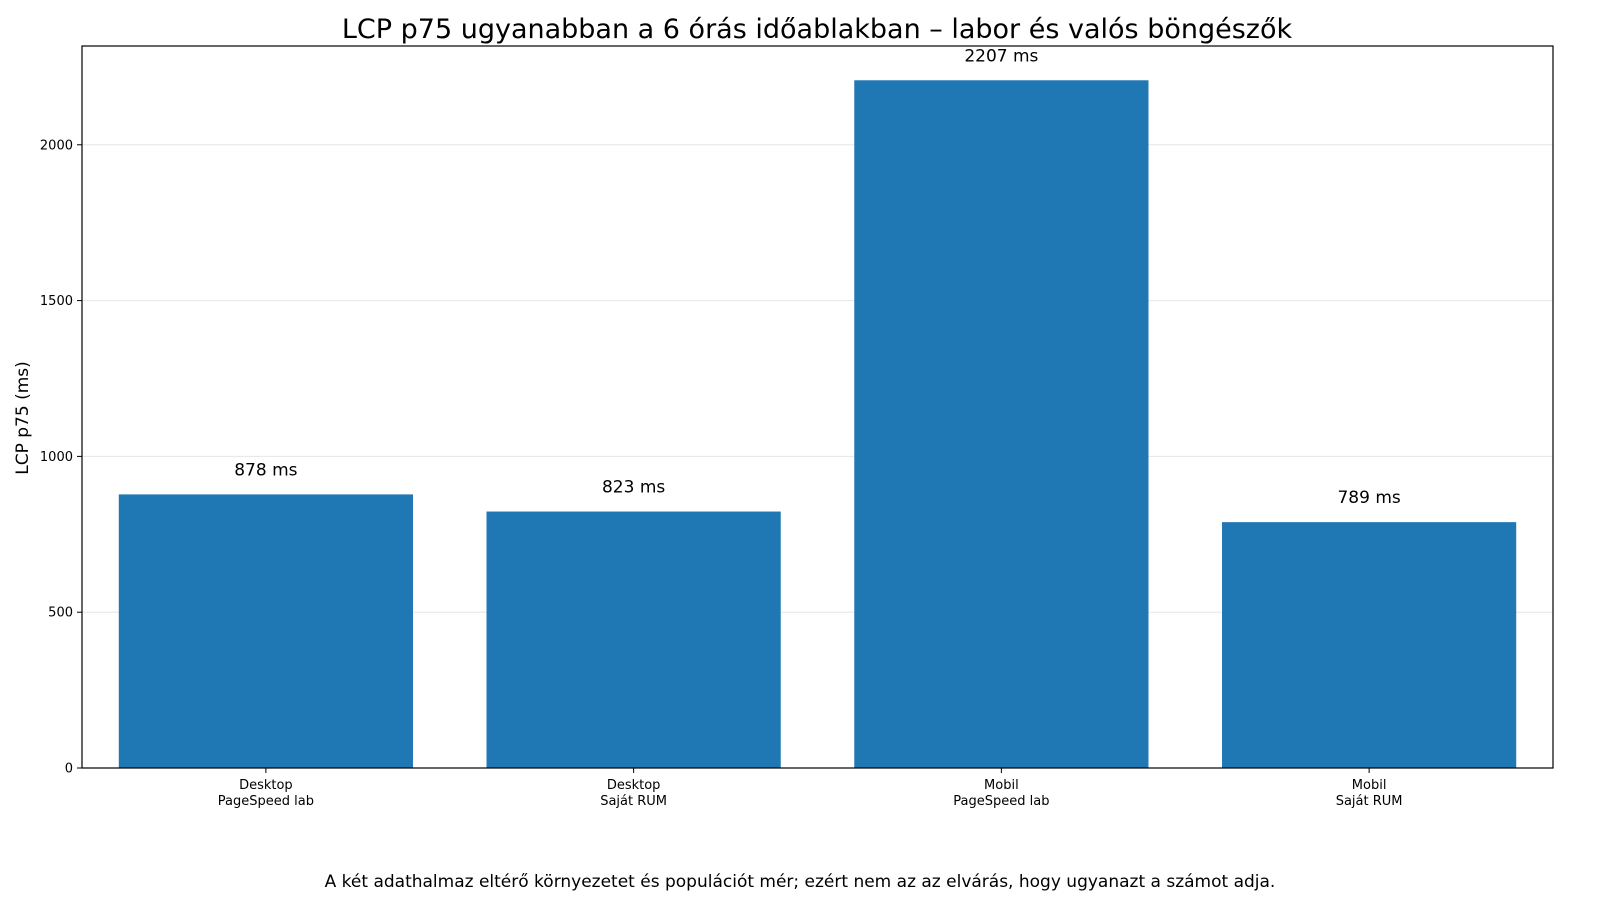  I want to click on x-tick-label: Desktop PageSpeed lab, so click(266, 793).